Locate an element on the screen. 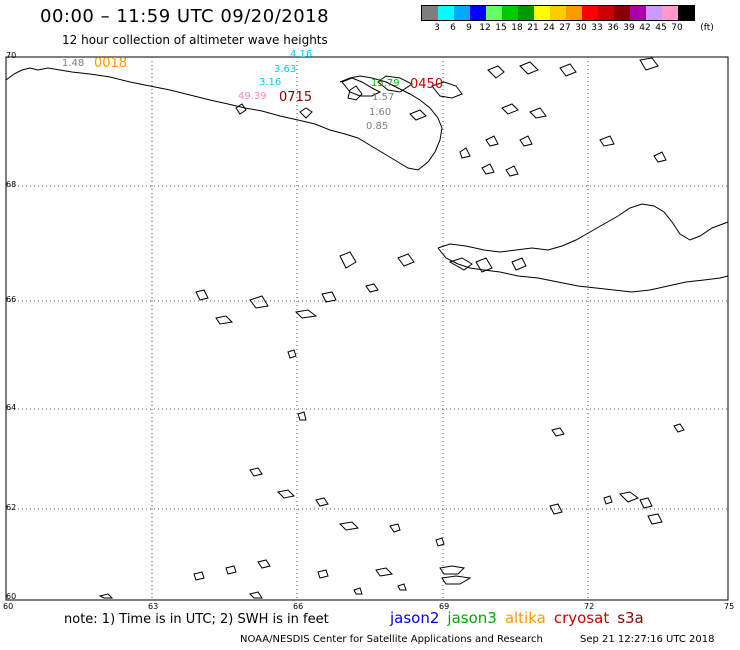 Image resolution: width=740 pixels, height=650 pixels. lon-label-69: 69 is located at coordinates (444, 606).